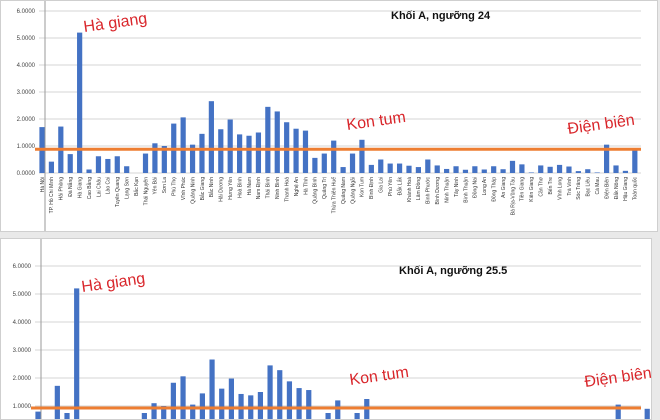 The height and width of the screenshot is (420, 660). Describe the element at coordinates (315, 165) in the screenshot. I see `bar-quảng-bình` at that location.